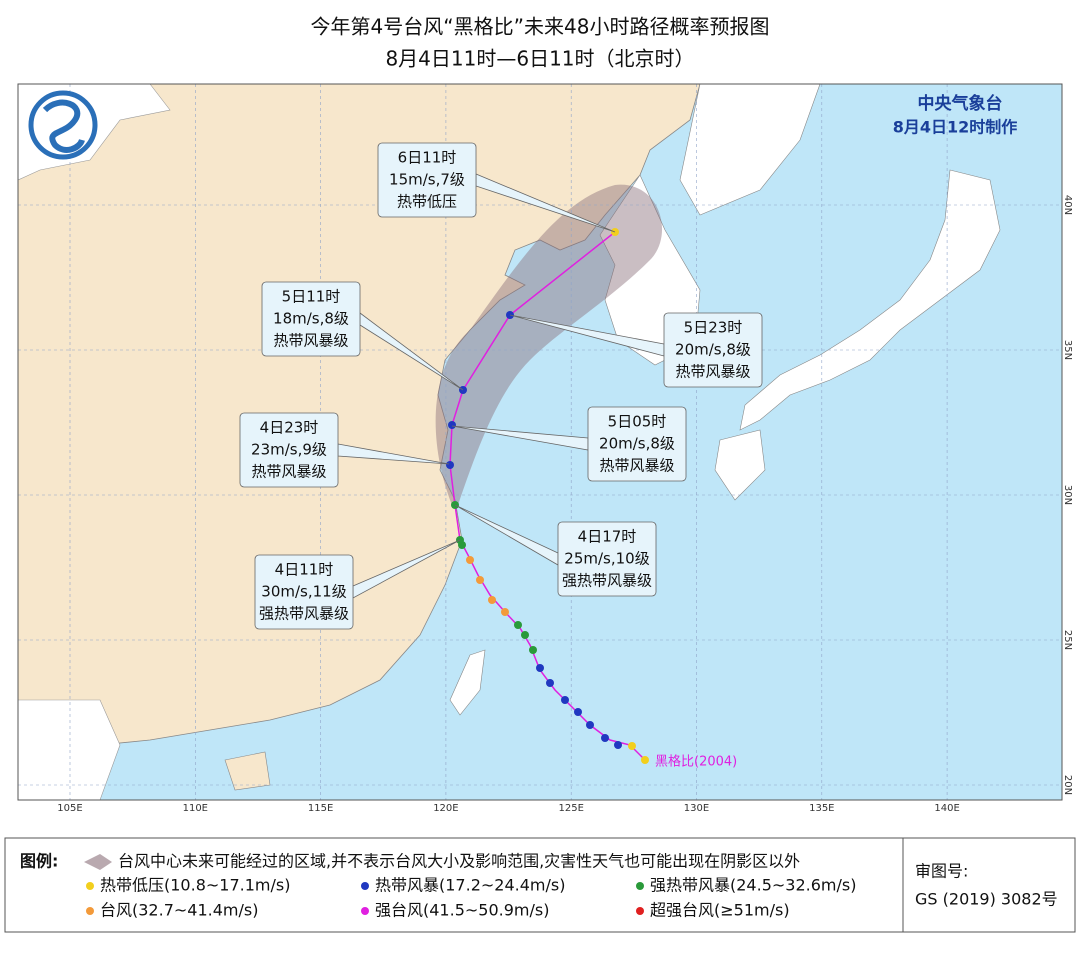  I want to click on lat-label: 30N, so click(1067, 495).